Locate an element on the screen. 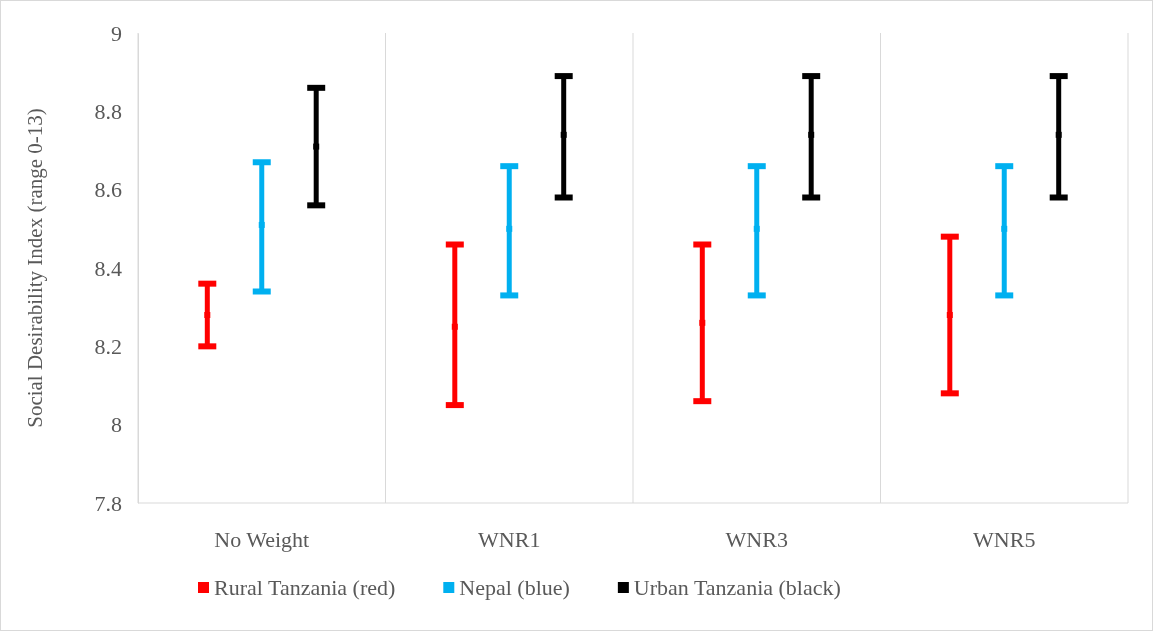 The width and height of the screenshot is (1153, 631). x-tick-label: No Weight is located at coordinates (262, 539).